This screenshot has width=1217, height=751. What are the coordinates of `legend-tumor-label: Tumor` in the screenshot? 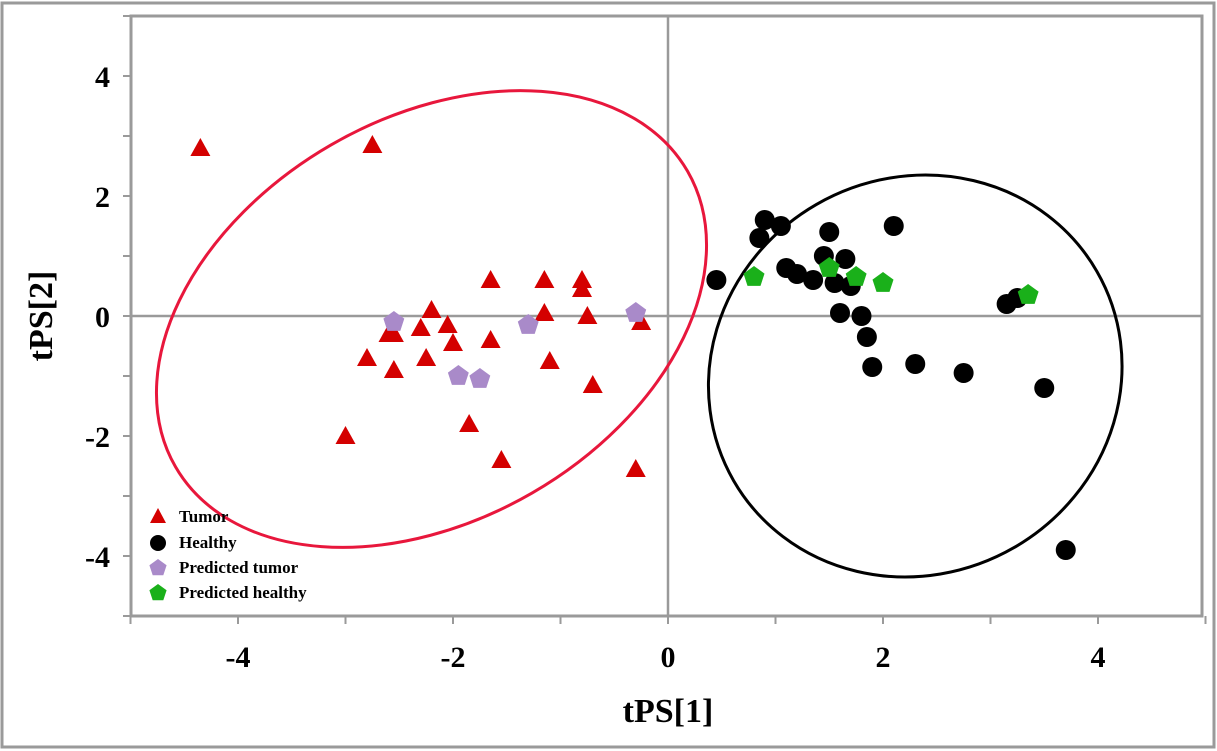 It's located at (204, 516).